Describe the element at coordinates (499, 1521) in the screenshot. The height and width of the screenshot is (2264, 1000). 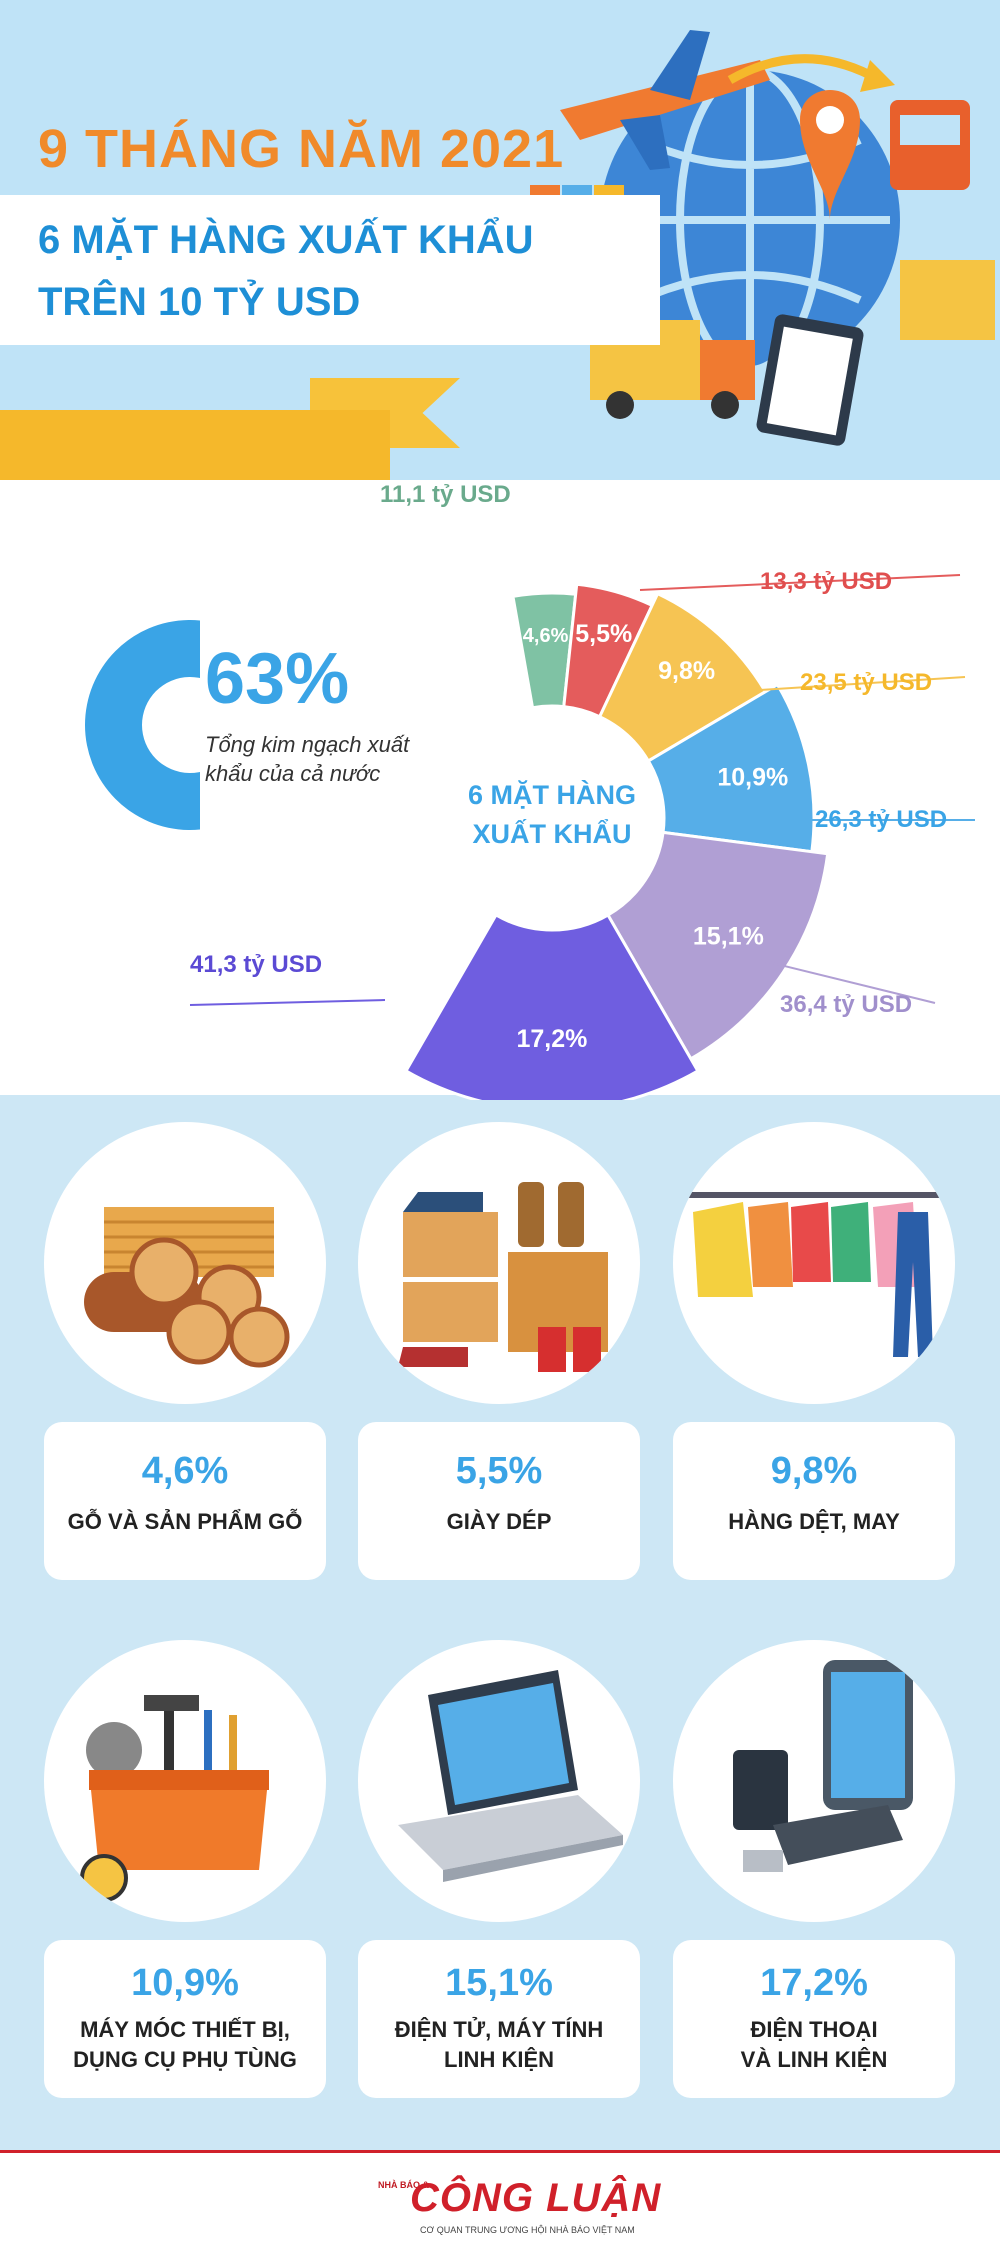
I see `category-name: GIÀY DÉP` at that location.